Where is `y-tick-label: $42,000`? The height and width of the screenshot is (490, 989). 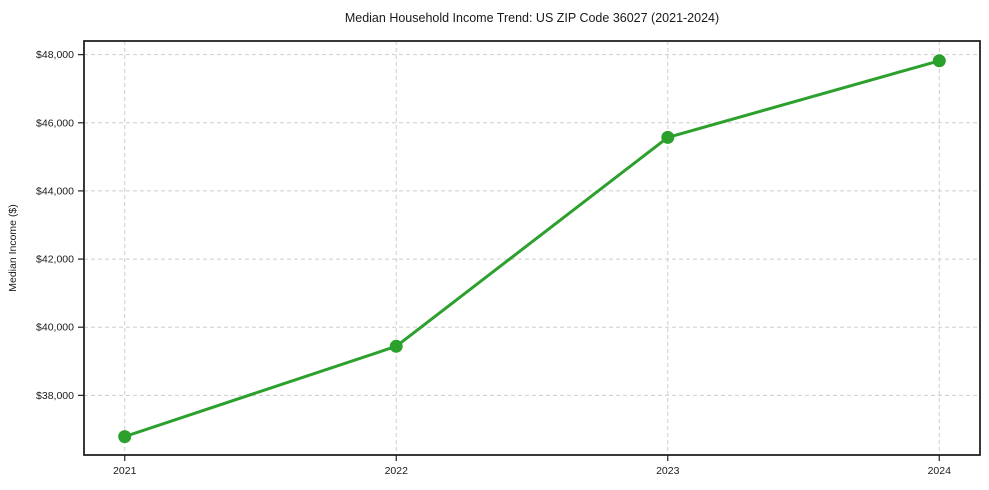
y-tick-label: $42,000 is located at coordinates (55, 260).